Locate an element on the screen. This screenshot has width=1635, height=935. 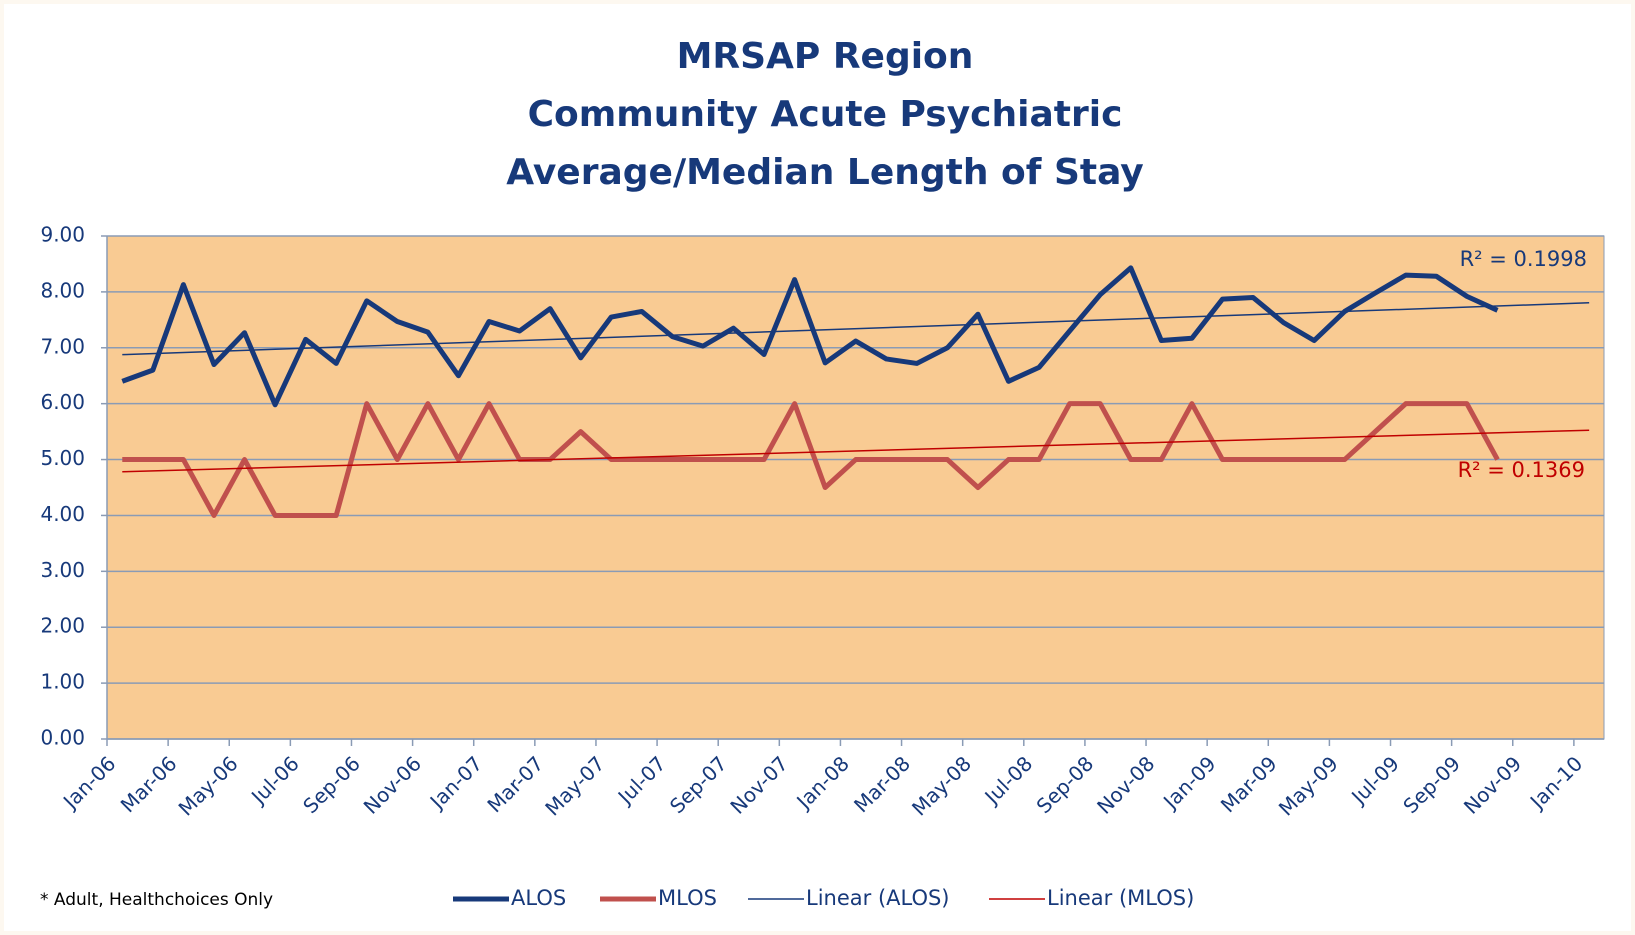
r-squared-label: R² = 0.1369 is located at coordinates (1521, 470).